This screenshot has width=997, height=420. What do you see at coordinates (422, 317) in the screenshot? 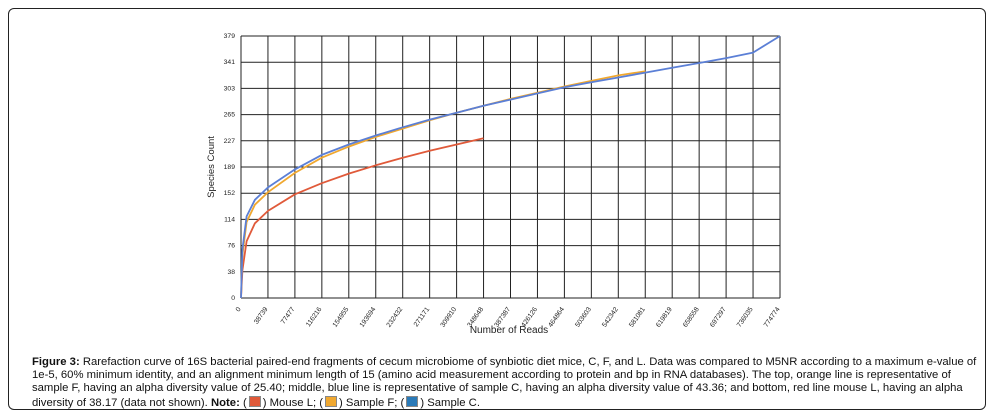
I see `x-tick-label: 271171` at bounding box center [422, 317].